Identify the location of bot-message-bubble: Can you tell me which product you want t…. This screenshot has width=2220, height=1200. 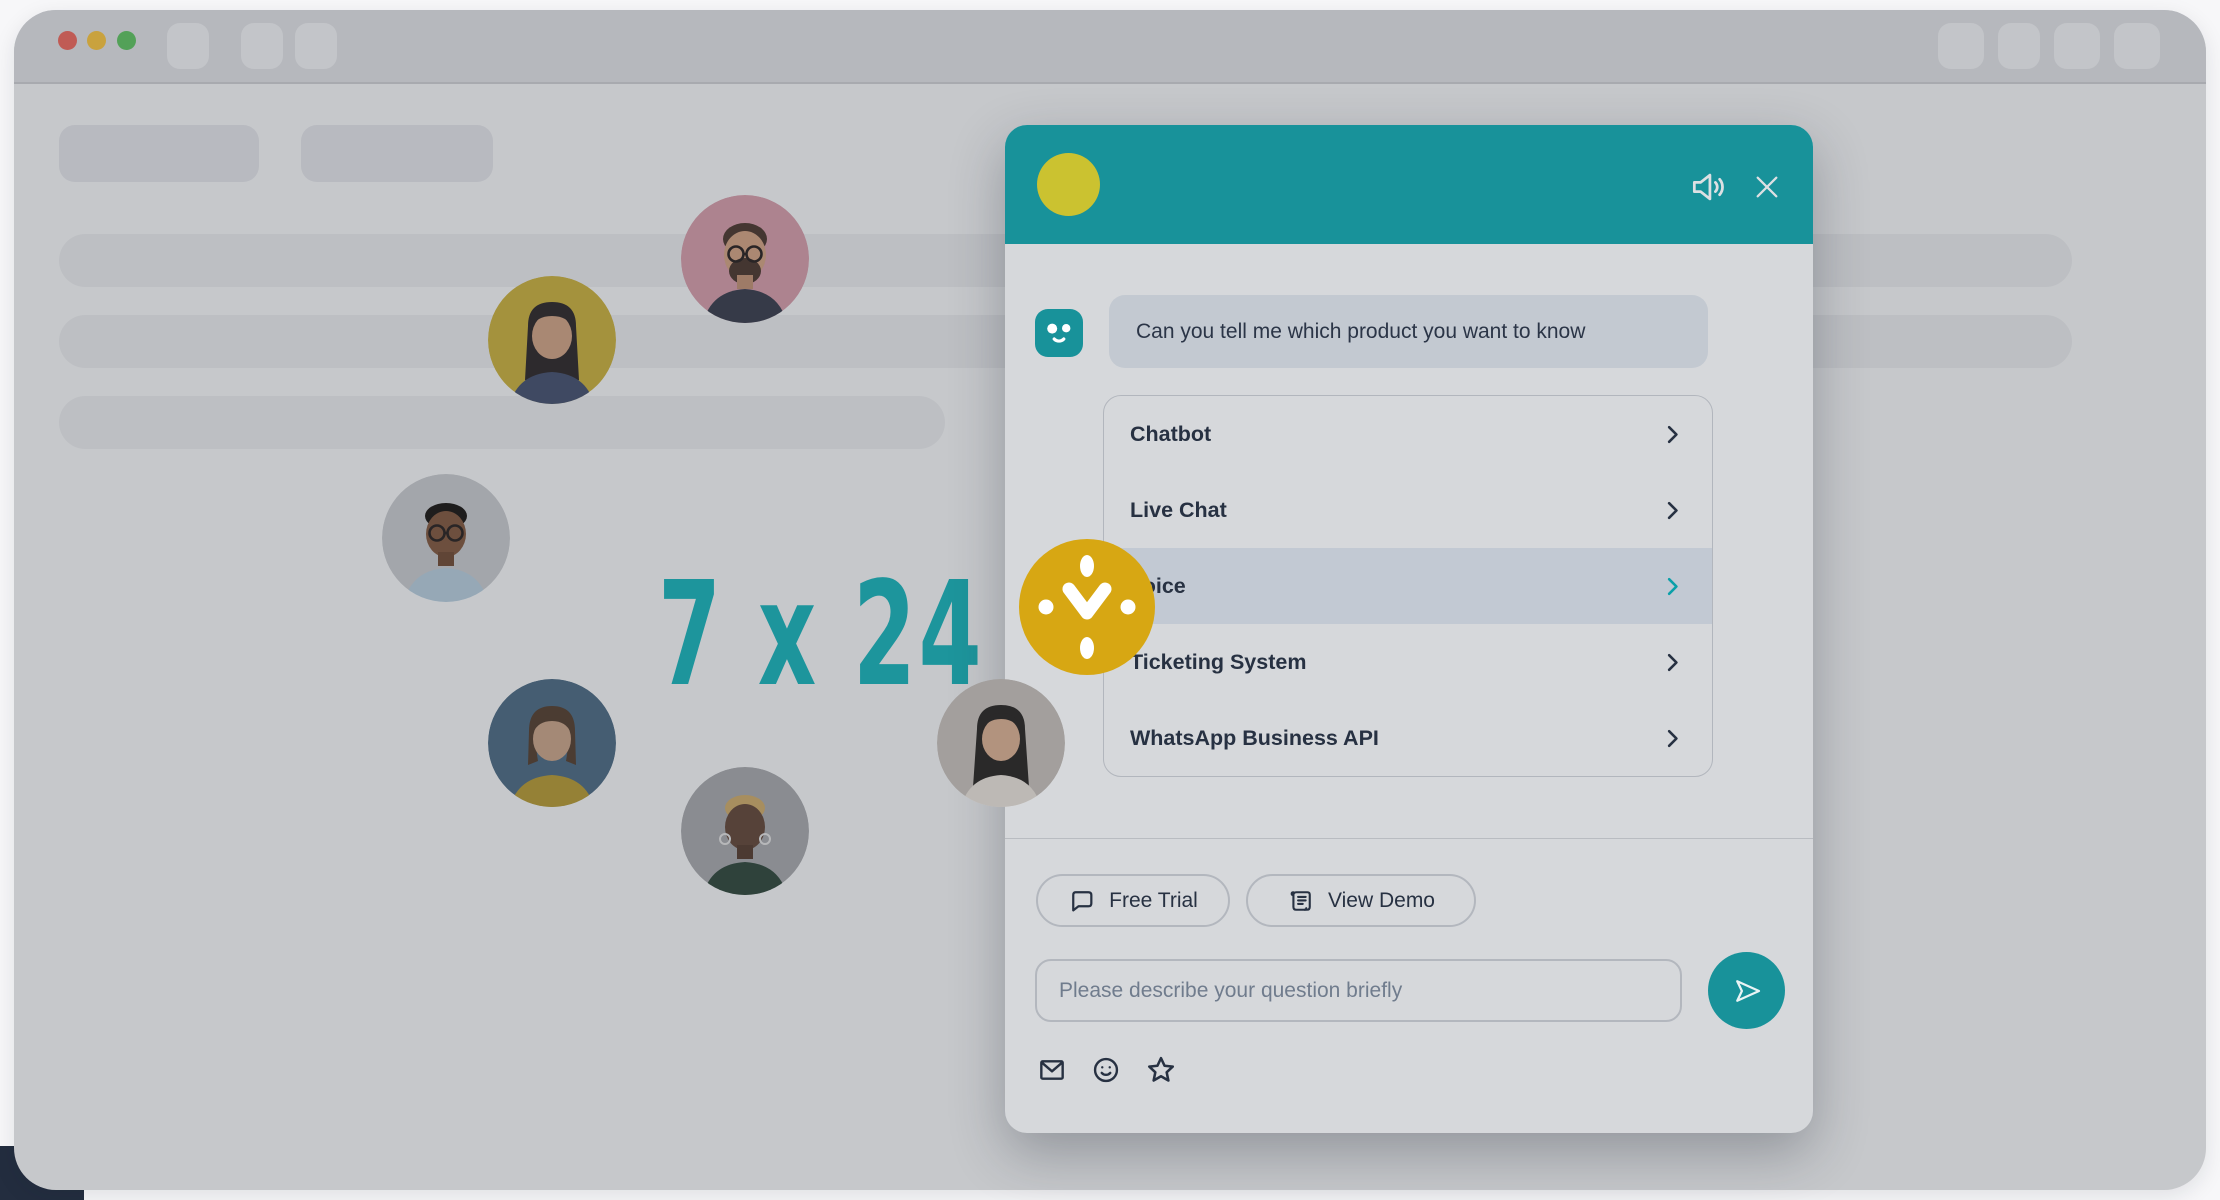
(1408, 331).